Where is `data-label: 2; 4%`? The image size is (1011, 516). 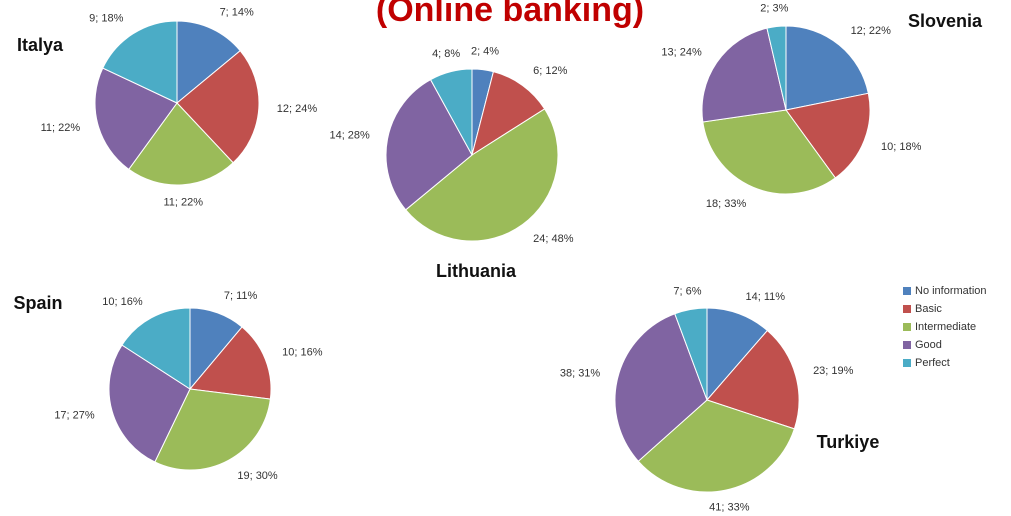 data-label: 2; 4% is located at coordinates (485, 52).